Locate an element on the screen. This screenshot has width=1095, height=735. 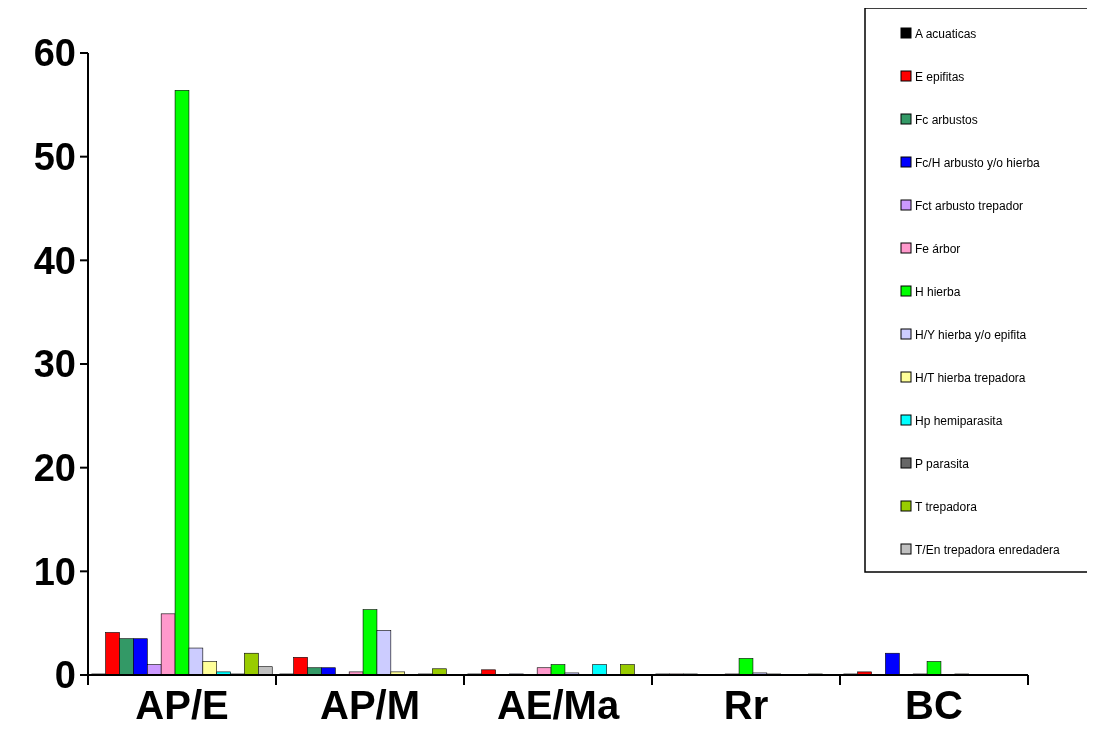
legend-label: Fc arbustos is located at coordinates (946, 120).